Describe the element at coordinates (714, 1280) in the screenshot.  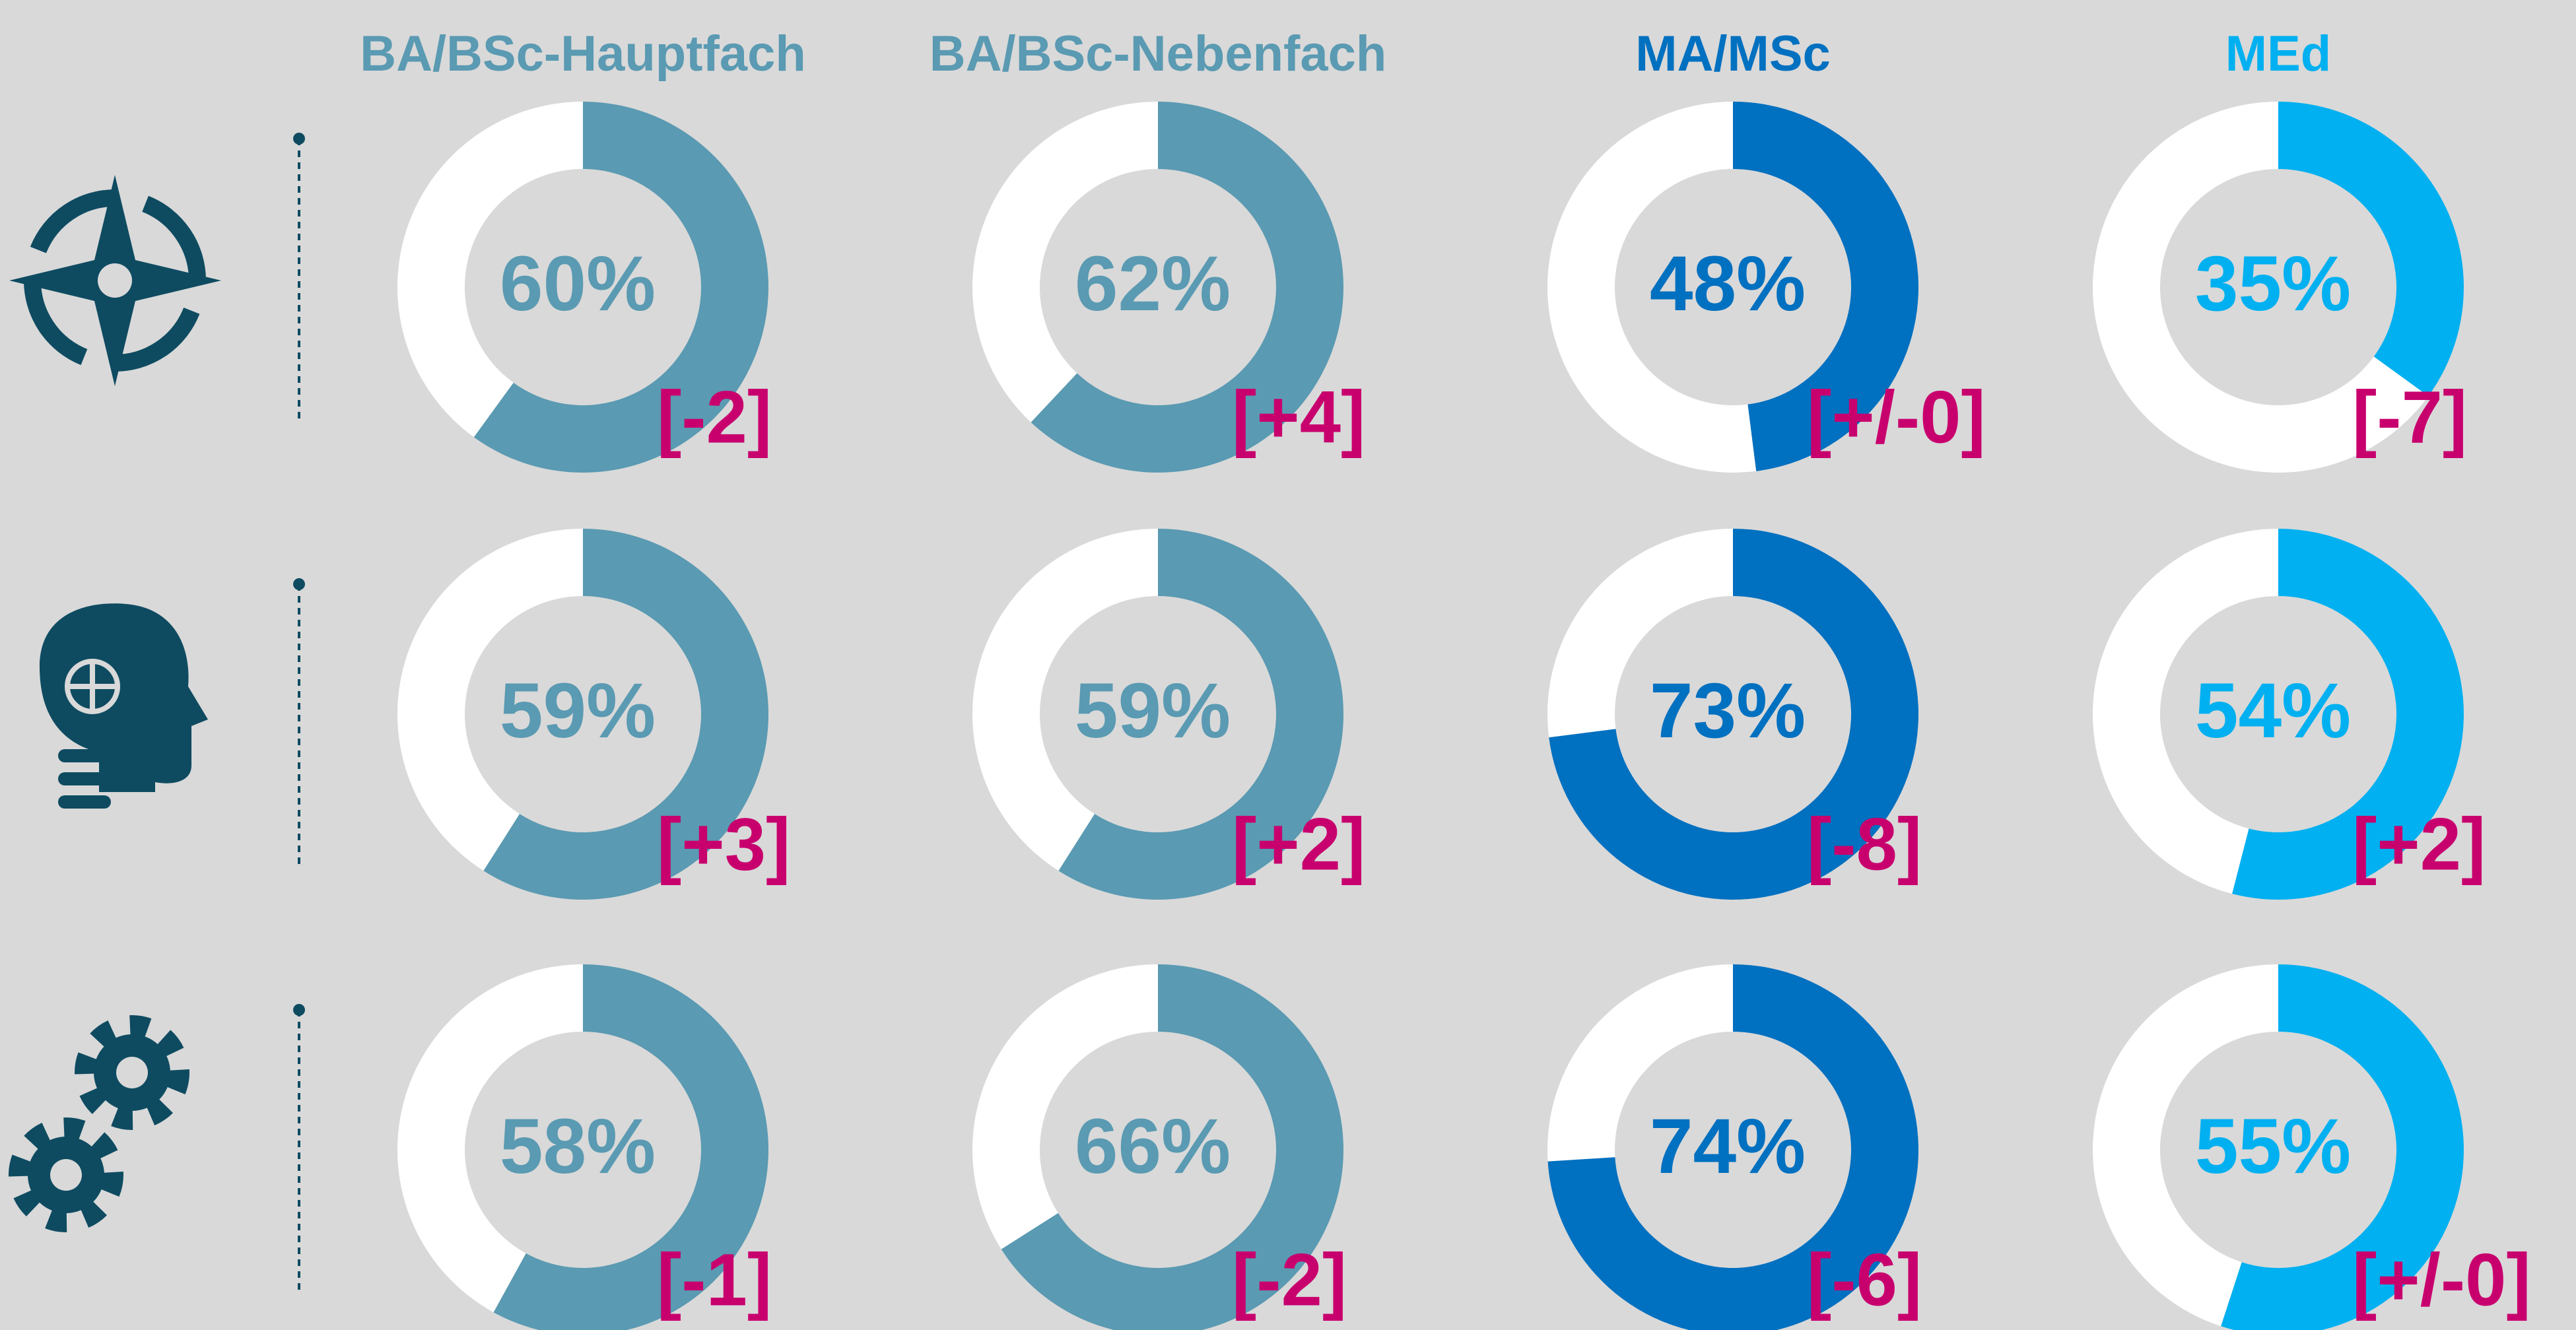
I see `change-label: [-1]` at that location.